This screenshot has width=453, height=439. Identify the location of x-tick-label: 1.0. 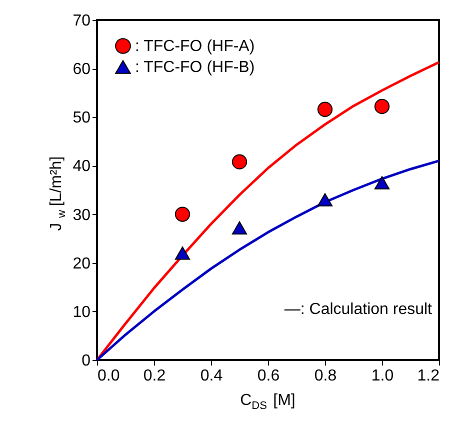
(382, 376).